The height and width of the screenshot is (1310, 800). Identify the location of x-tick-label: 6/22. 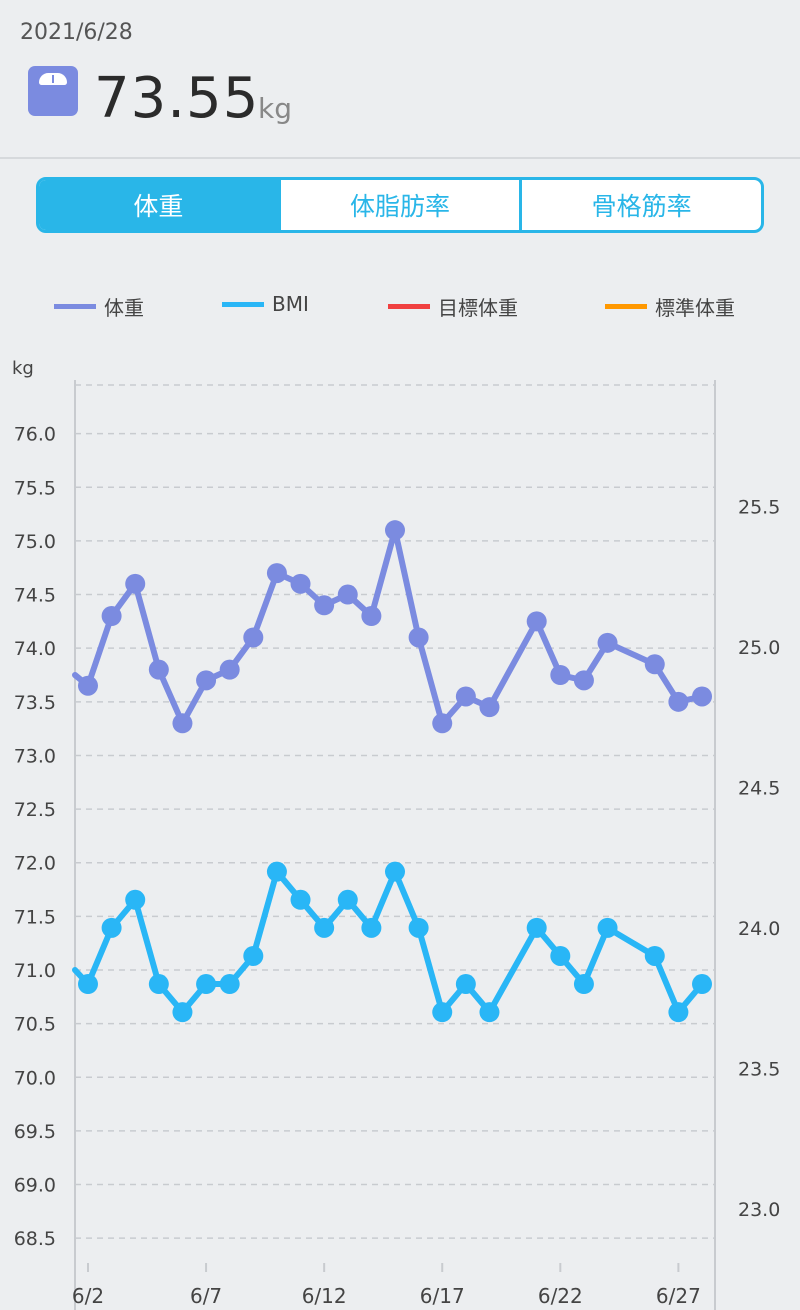
(560, 1296).